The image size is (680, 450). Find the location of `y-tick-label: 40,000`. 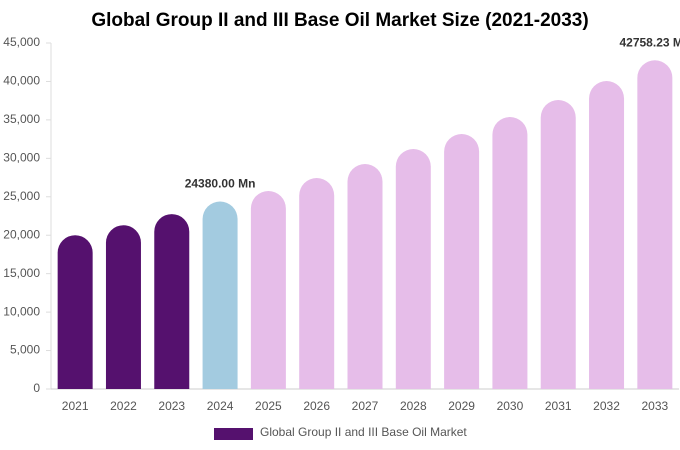

y-tick-label: 40,000 is located at coordinates (21, 81).